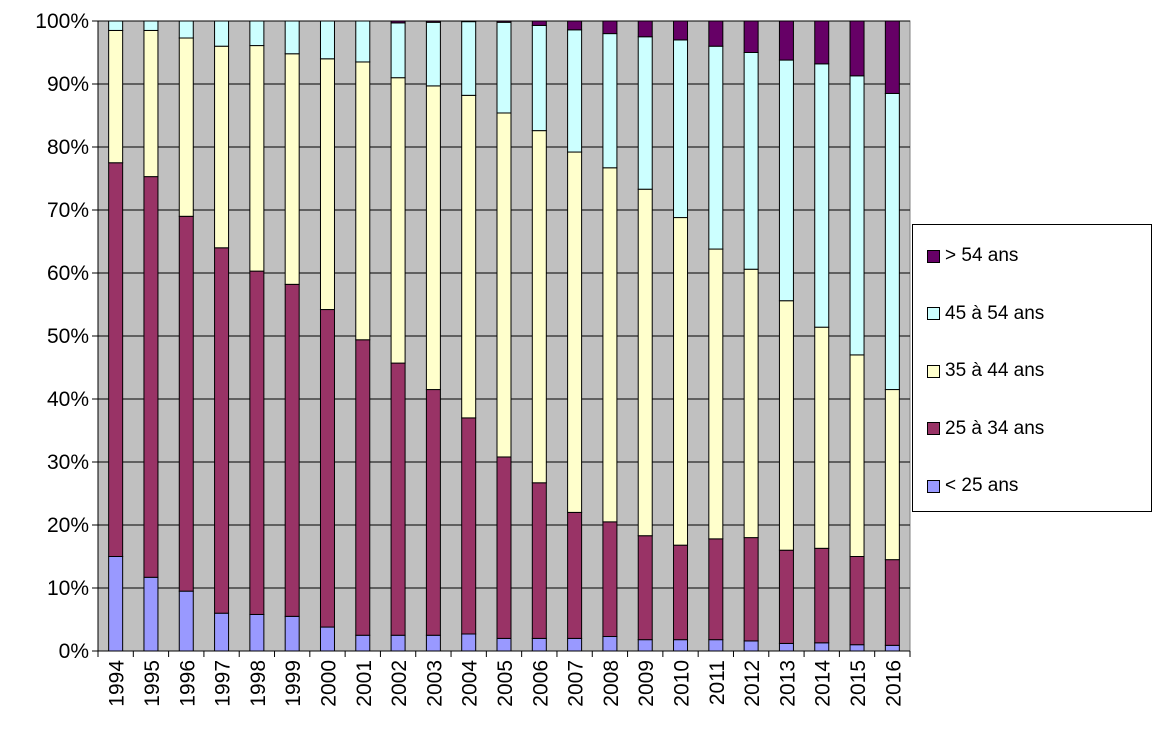 The width and height of the screenshot is (1152, 729). I want to click on x-tick-label: 2000, so click(328, 683).